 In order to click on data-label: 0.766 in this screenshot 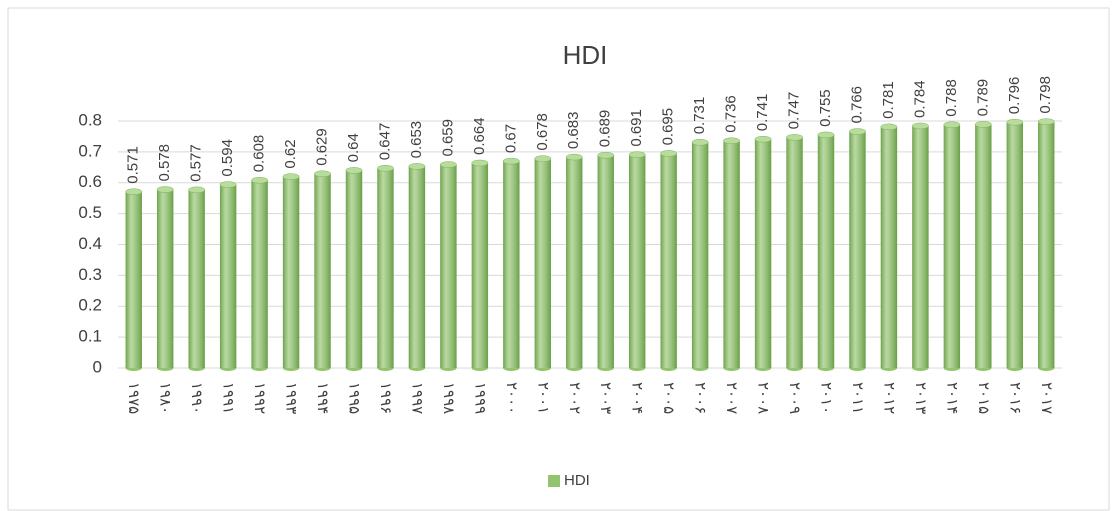, I will do `click(856, 105)`.